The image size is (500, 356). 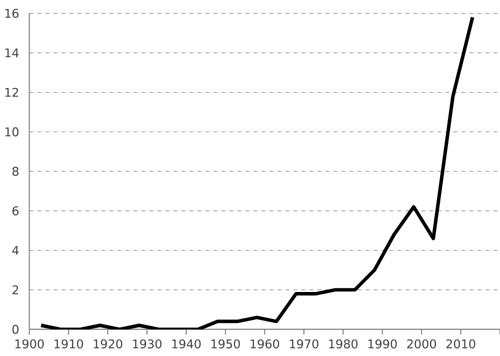 What do you see at coordinates (382, 343) in the screenshot?
I see `x-tick-label: 1990` at bounding box center [382, 343].